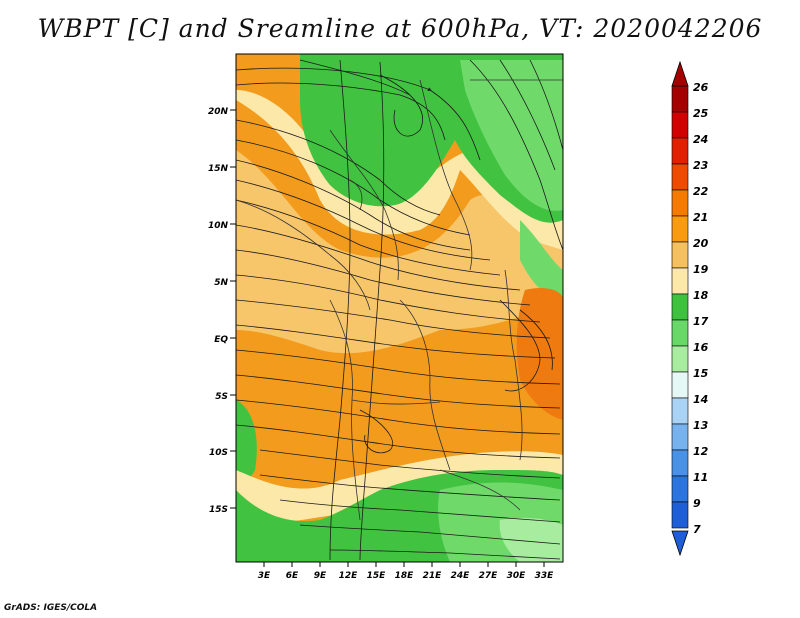 The height and width of the screenshot is (618, 800). What do you see at coordinates (701, 321) in the screenshot?
I see `colorbar-label: 17` at bounding box center [701, 321].